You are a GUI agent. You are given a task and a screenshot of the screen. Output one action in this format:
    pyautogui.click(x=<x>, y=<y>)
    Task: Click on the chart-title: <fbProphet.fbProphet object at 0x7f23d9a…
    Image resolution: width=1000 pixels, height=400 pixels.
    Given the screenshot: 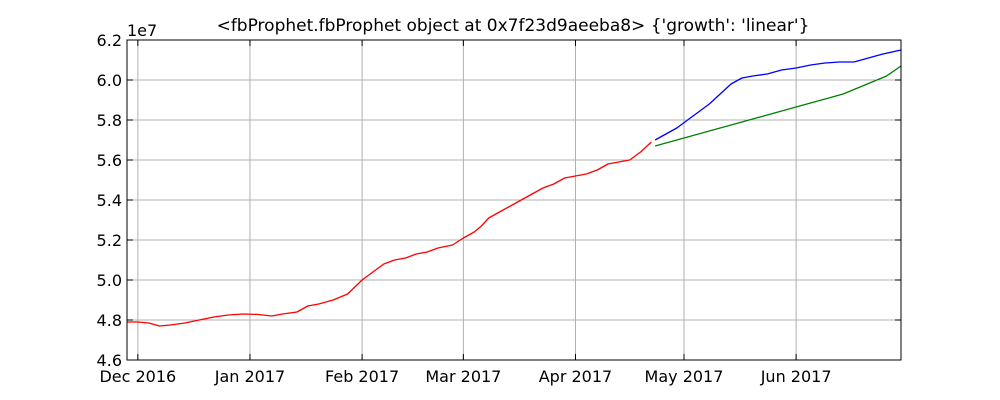 What is the action you would take?
    pyautogui.click(x=513, y=26)
    